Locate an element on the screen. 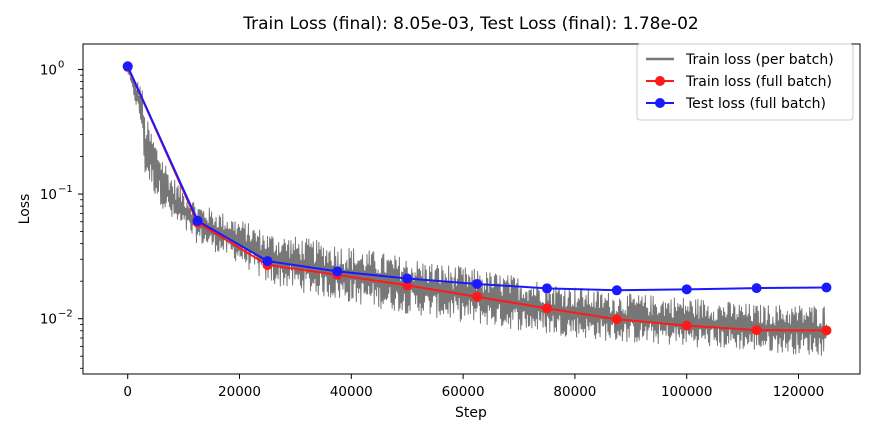  legend-box is located at coordinates (745, 82).